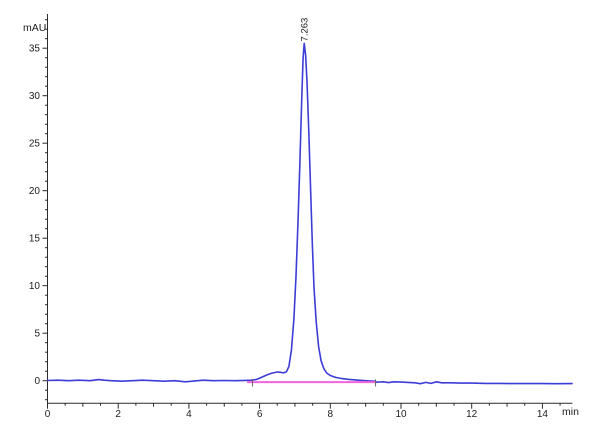  Describe the element at coordinates (35, 286) in the screenshot. I see `y-tick-label: 10` at that location.